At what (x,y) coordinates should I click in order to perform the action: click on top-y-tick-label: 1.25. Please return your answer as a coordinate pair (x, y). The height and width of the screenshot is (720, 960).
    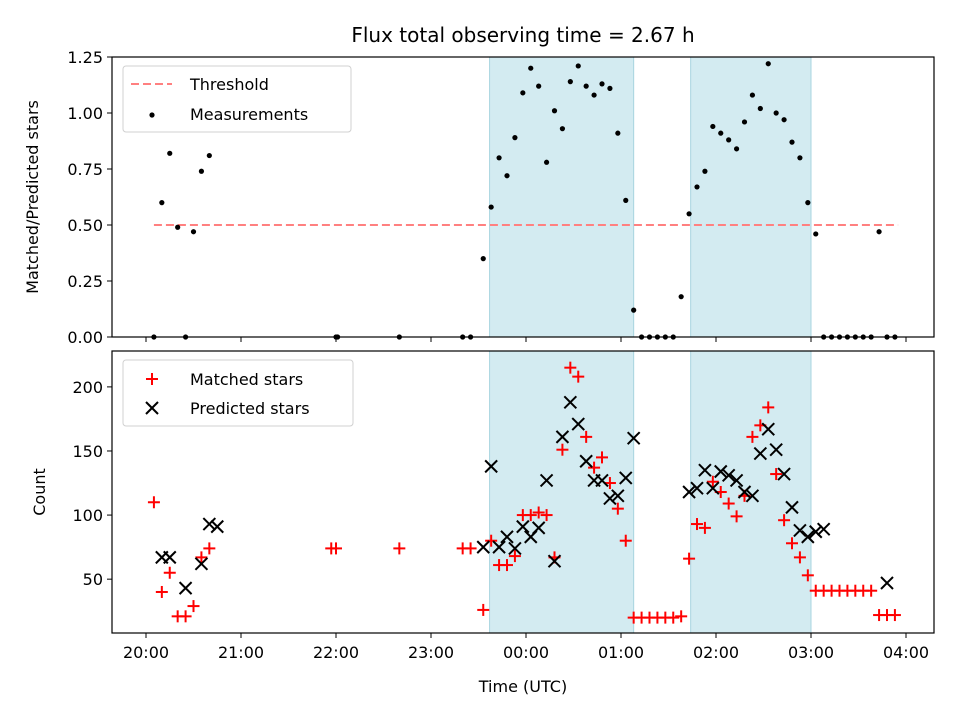
    Looking at the image, I should click on (85, 57).